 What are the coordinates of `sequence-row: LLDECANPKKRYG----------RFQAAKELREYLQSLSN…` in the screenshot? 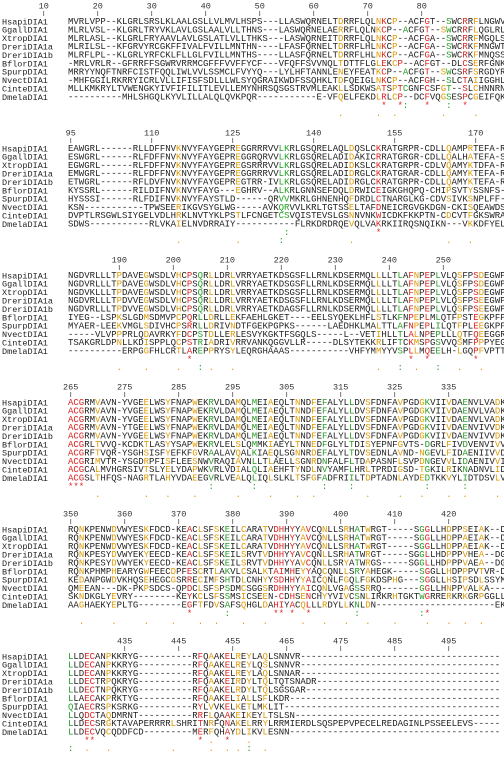 It's located at (284, 666).